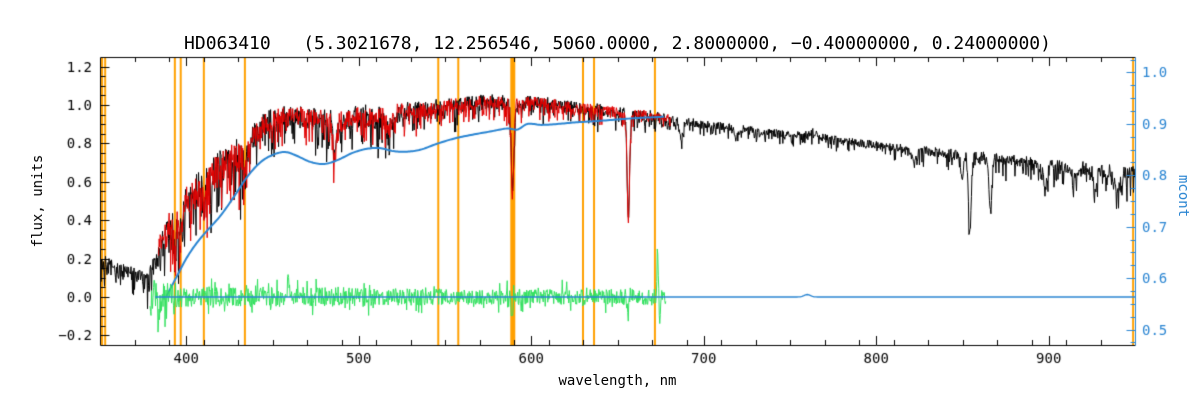 The height and width of the screenshot is (400, 1200). What do you see at coordinates (38, 201) in the screenshot?
I see `y-axis-label: flux, units` at bounding box center [38, 201].